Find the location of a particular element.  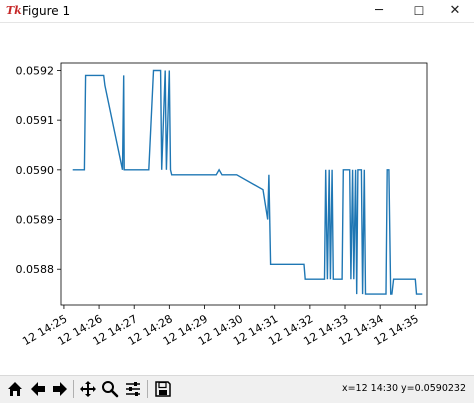

y-tick-label: 0.0592 is located at coordinates (35, 70).